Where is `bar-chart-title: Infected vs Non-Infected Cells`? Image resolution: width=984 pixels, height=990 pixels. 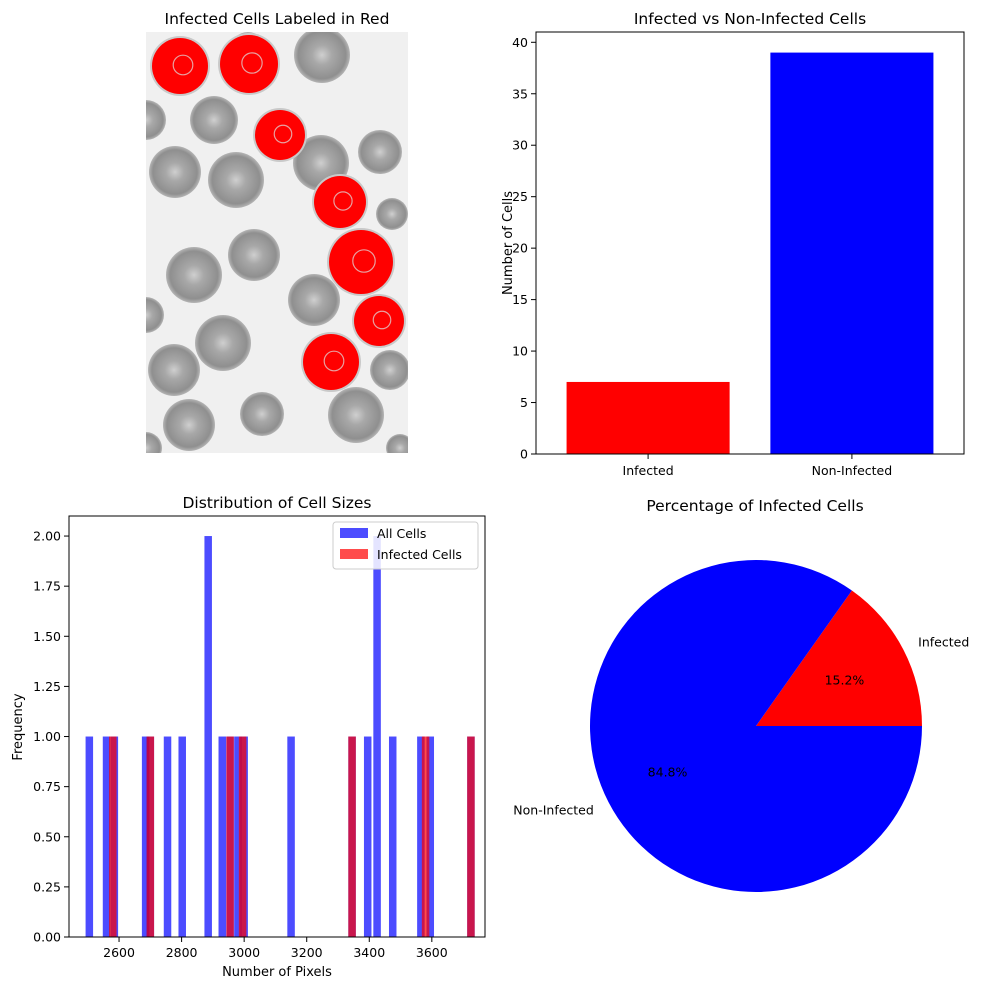 bar-chart-title: Infected vs Non-Infected Cells is located at coordinates (750, 19).